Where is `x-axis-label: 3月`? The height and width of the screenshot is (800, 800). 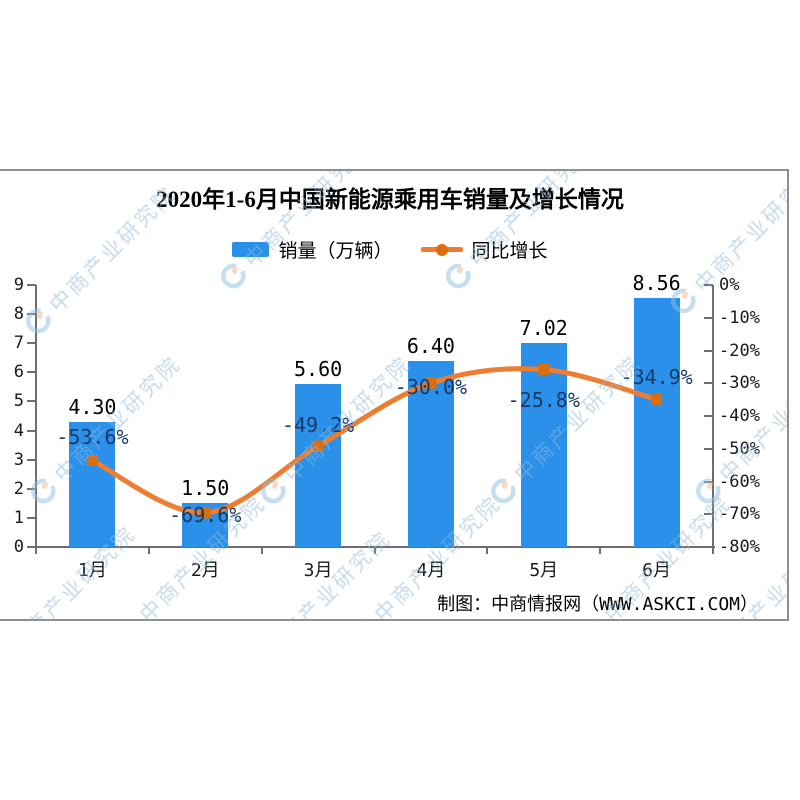
x-axis-label: 3月 is located at coordinates (318, 570).